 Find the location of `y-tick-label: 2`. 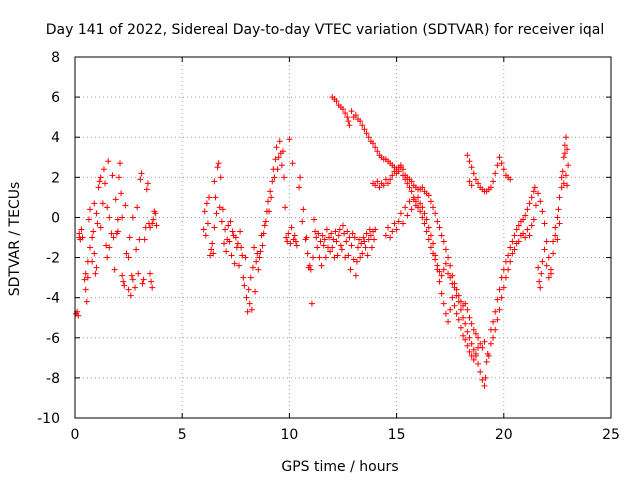

y-tick-label: 2 is located at coordinates (55, 178).